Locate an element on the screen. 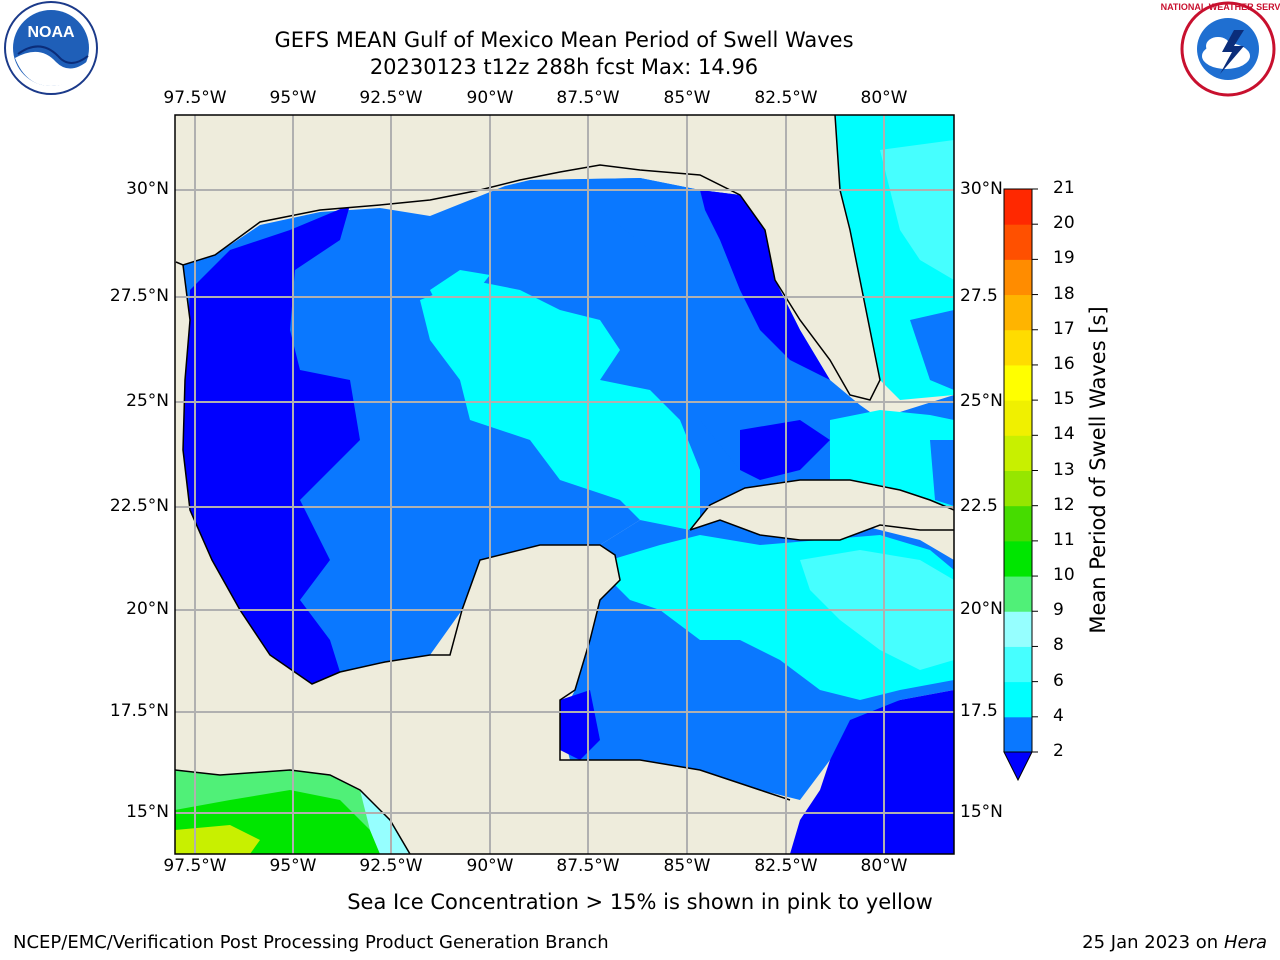 The width and height of the screenshot is (1280, 960). lat-label-left: 25°N is located at coordinates (147, 401).